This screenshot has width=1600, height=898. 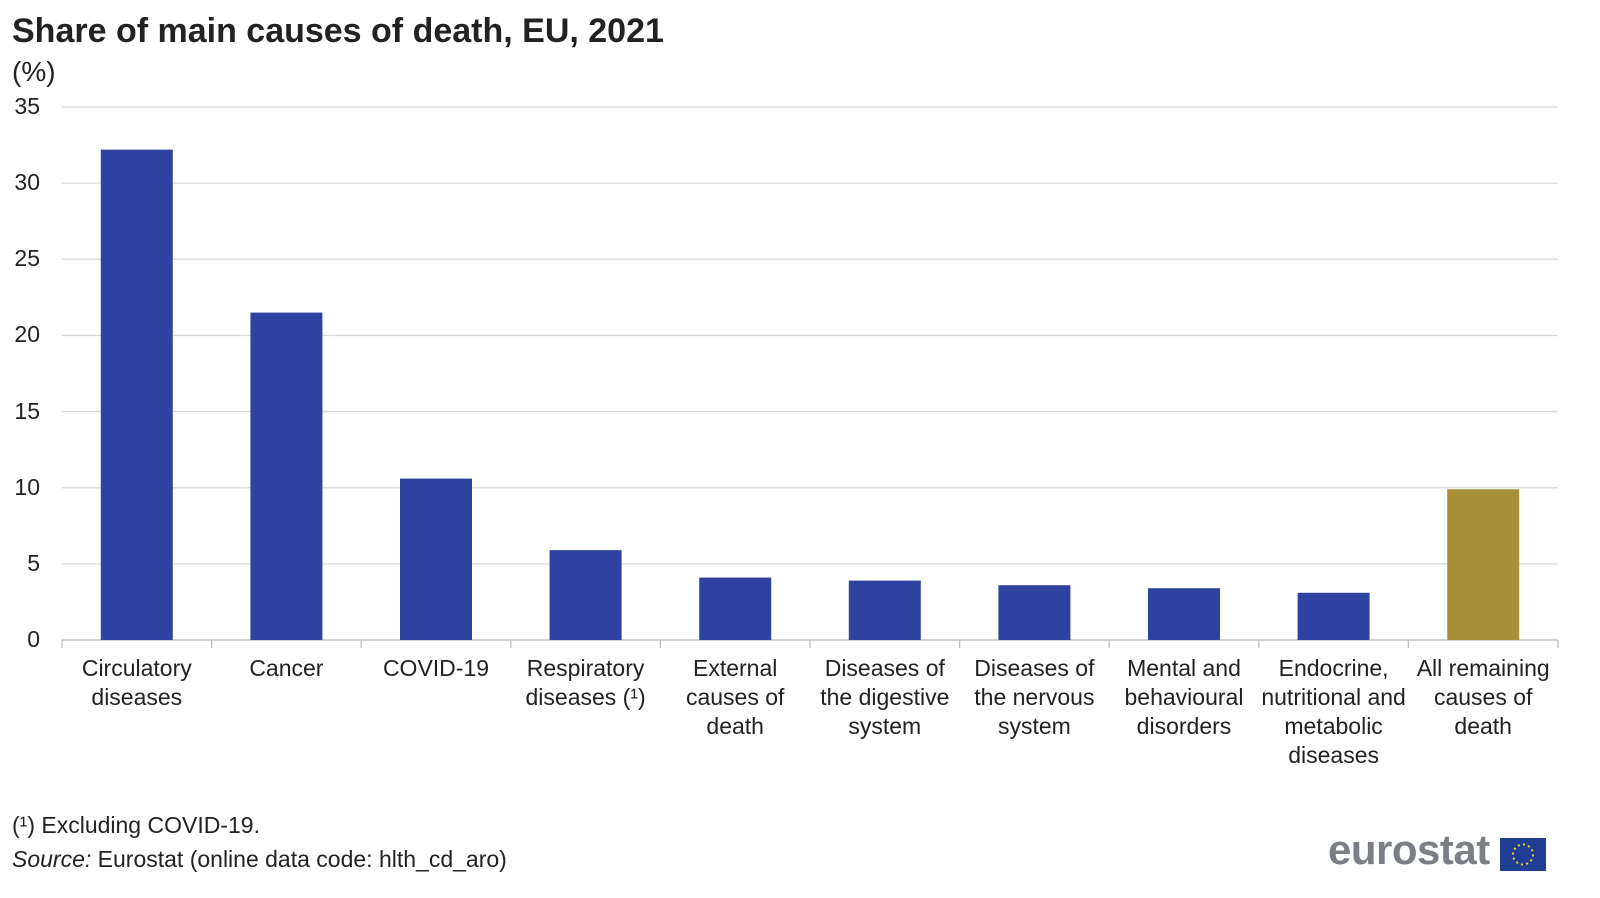 I want to click on logo: eurostat, so click(x=1409, y=849).